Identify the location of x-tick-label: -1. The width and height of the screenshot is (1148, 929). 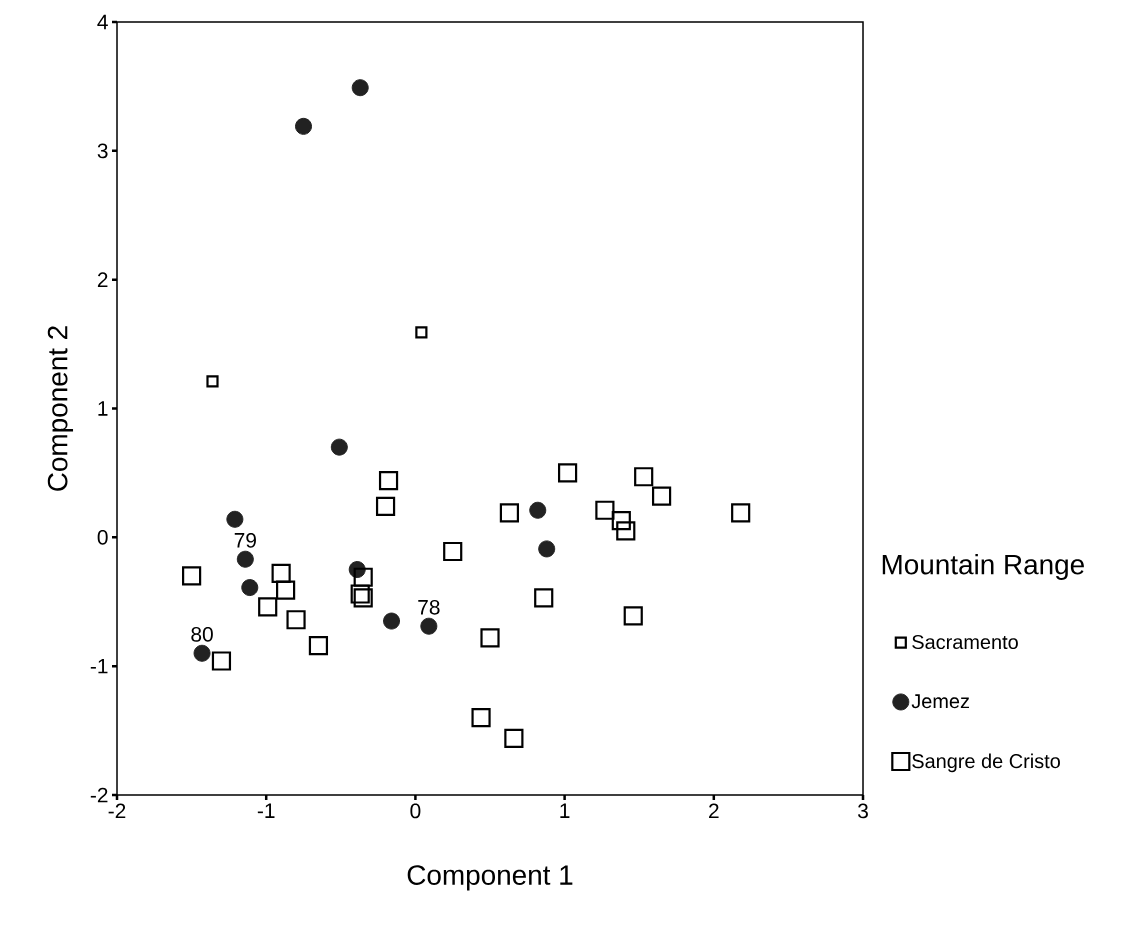
(266, 810).